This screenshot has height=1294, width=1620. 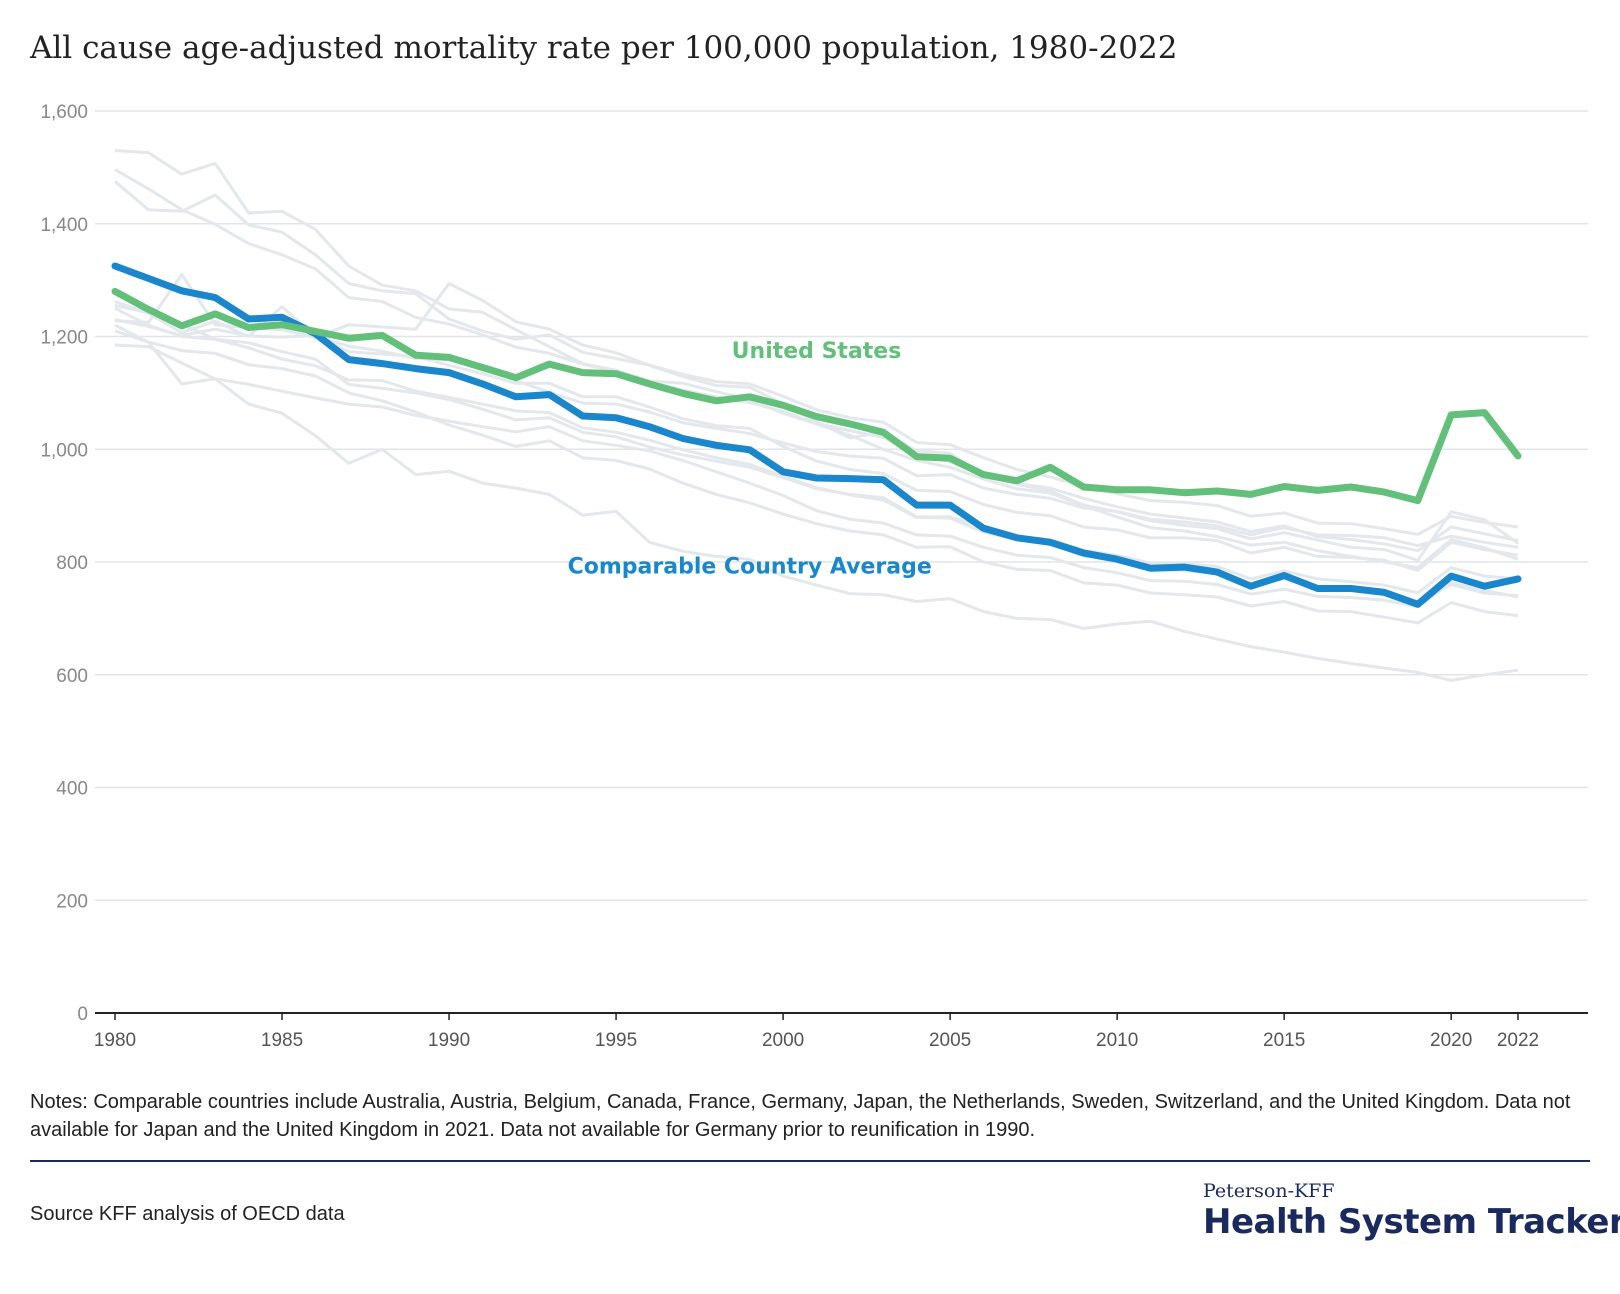 I want to click on source-note: Source KFF analysis of OECD data, so click(x=187, y=1214).